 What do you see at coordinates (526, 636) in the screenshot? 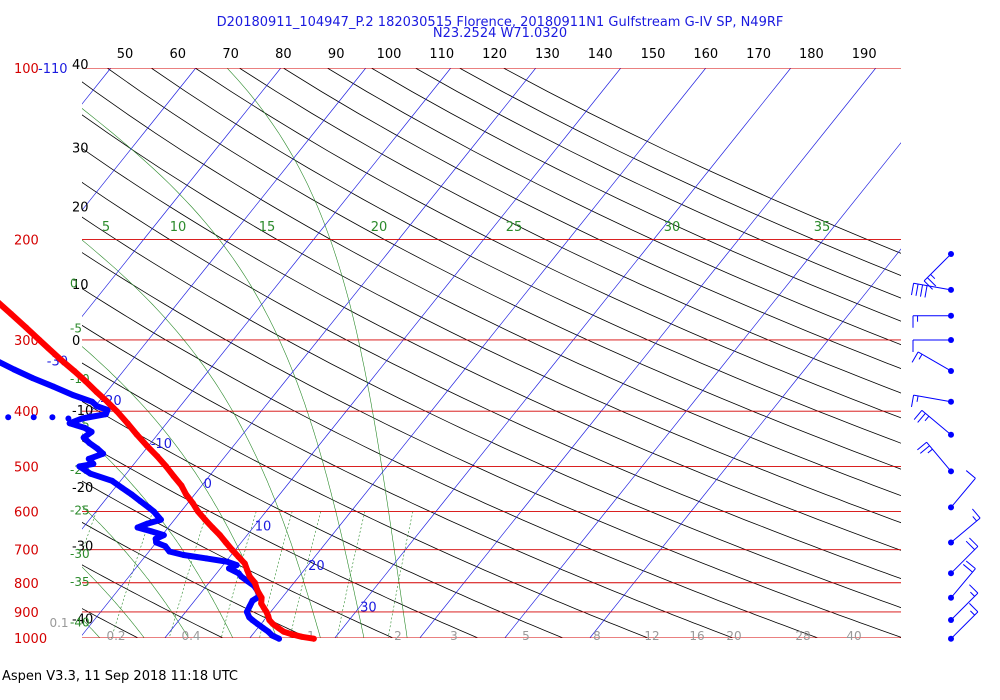
I see `mixing-ratio-label: 5` at bounding box center [526, 636].